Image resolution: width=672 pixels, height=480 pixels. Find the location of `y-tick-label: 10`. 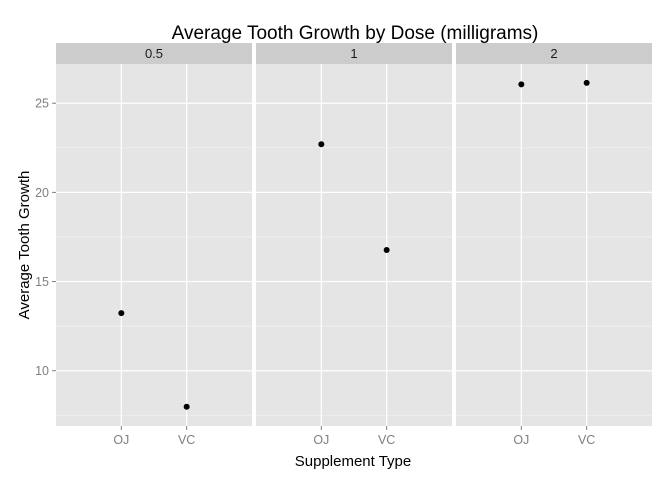

y-tick-label: 10 is located at coordinates (42, 371).